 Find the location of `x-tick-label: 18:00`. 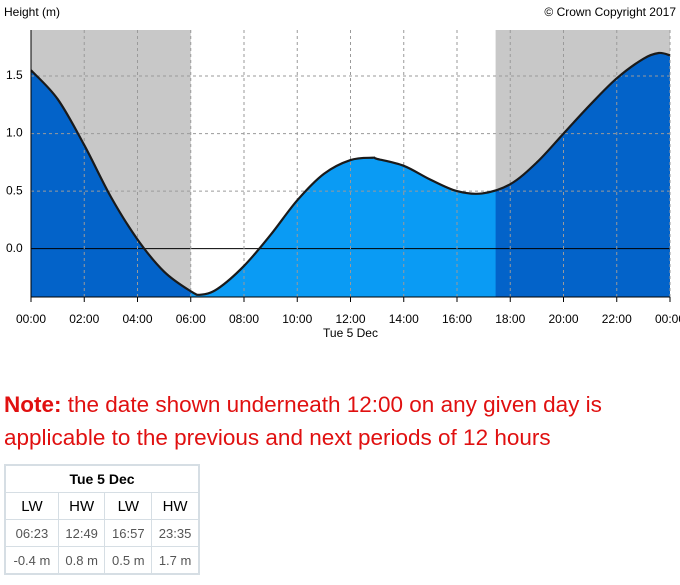

x-tick-label: 18:00 is located at coordinates (510, 319).